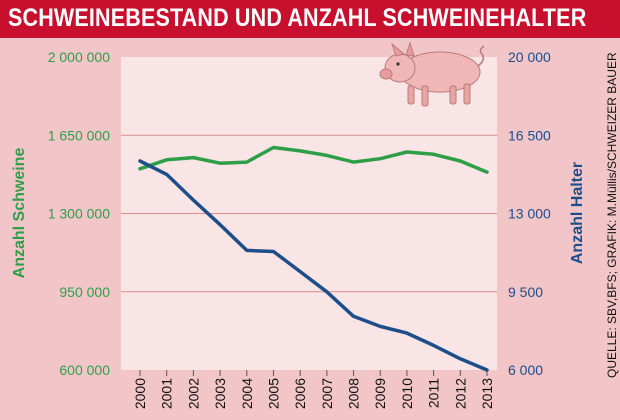  What do you see at coordinates (19, 213) in the screenshot?
I see `left-axis-label: Anzahl Schweine` at bounding box center [19, 213].